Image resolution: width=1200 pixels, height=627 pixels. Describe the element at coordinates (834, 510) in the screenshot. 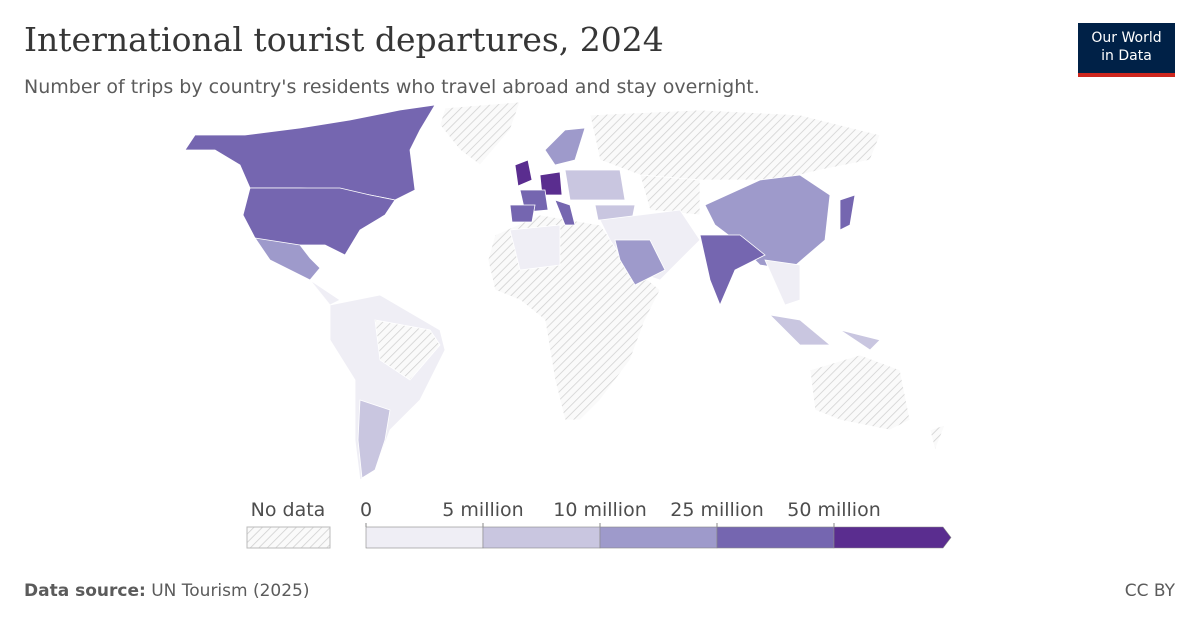

I see `legend-tick-label: 50 million` at that location.